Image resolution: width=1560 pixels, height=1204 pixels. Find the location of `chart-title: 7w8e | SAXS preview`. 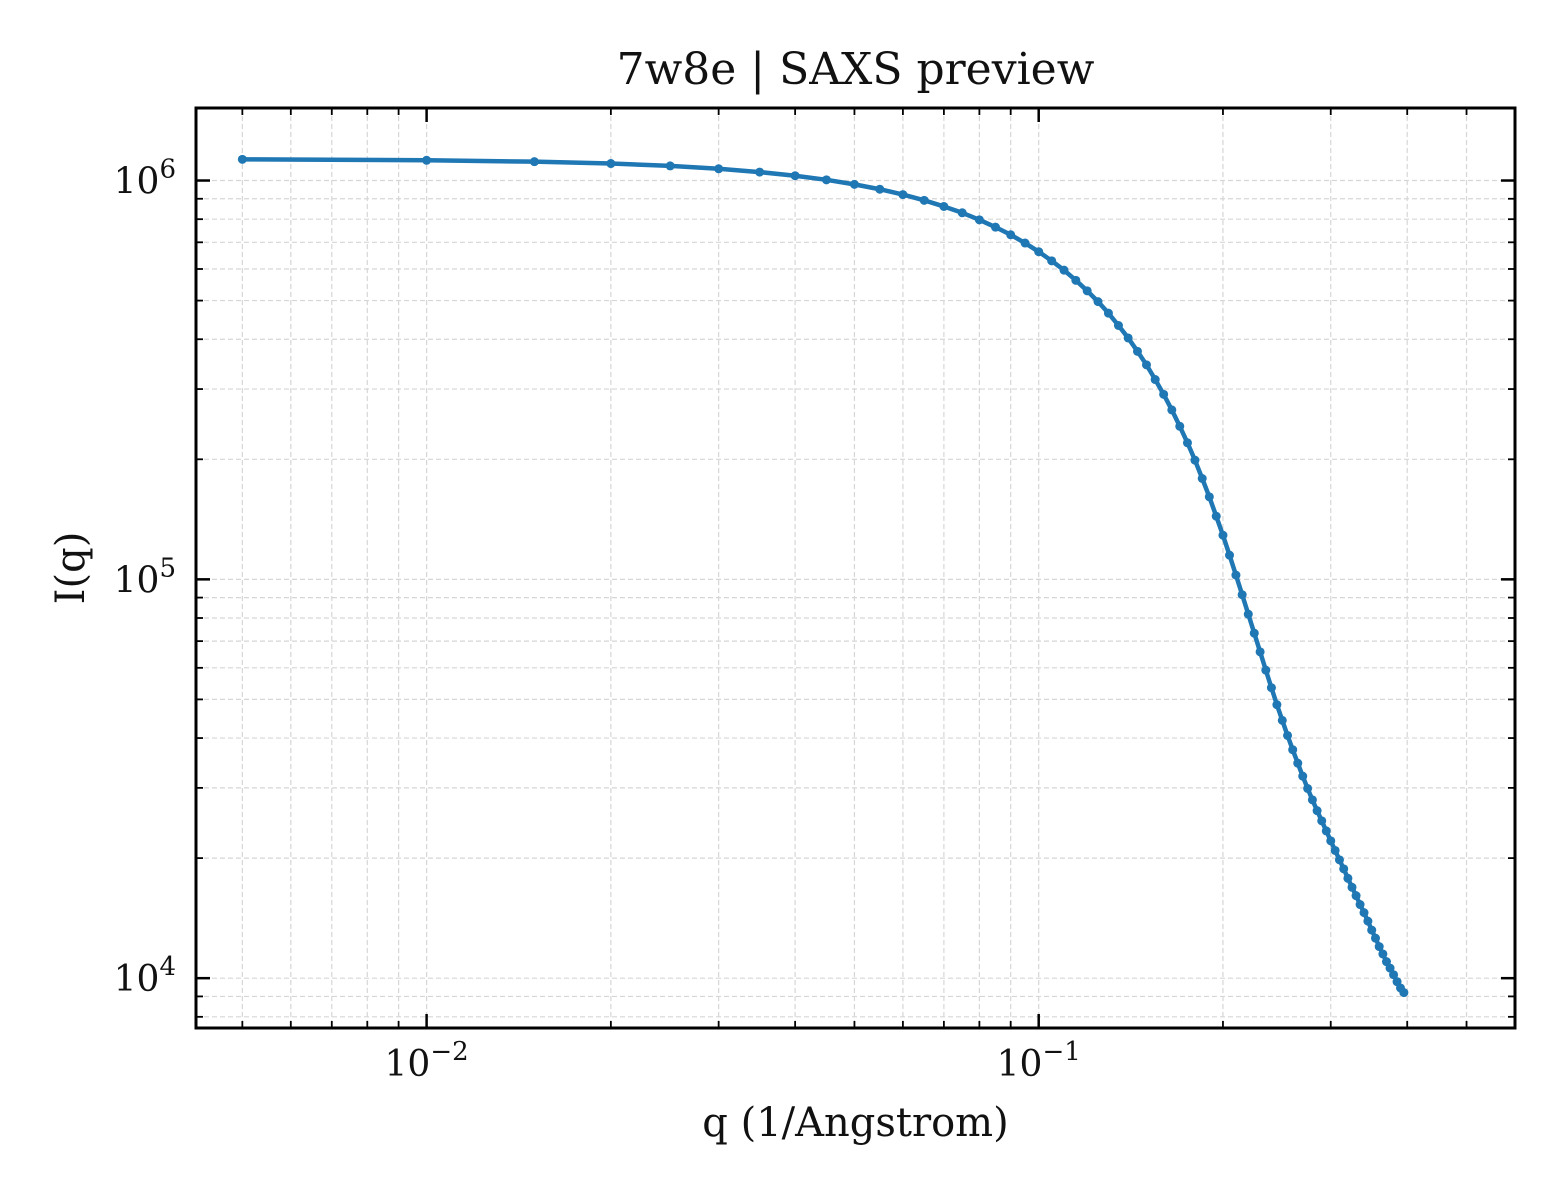

chart-title: 7w8e | SAXS preview is located at coordinates (856, 69).